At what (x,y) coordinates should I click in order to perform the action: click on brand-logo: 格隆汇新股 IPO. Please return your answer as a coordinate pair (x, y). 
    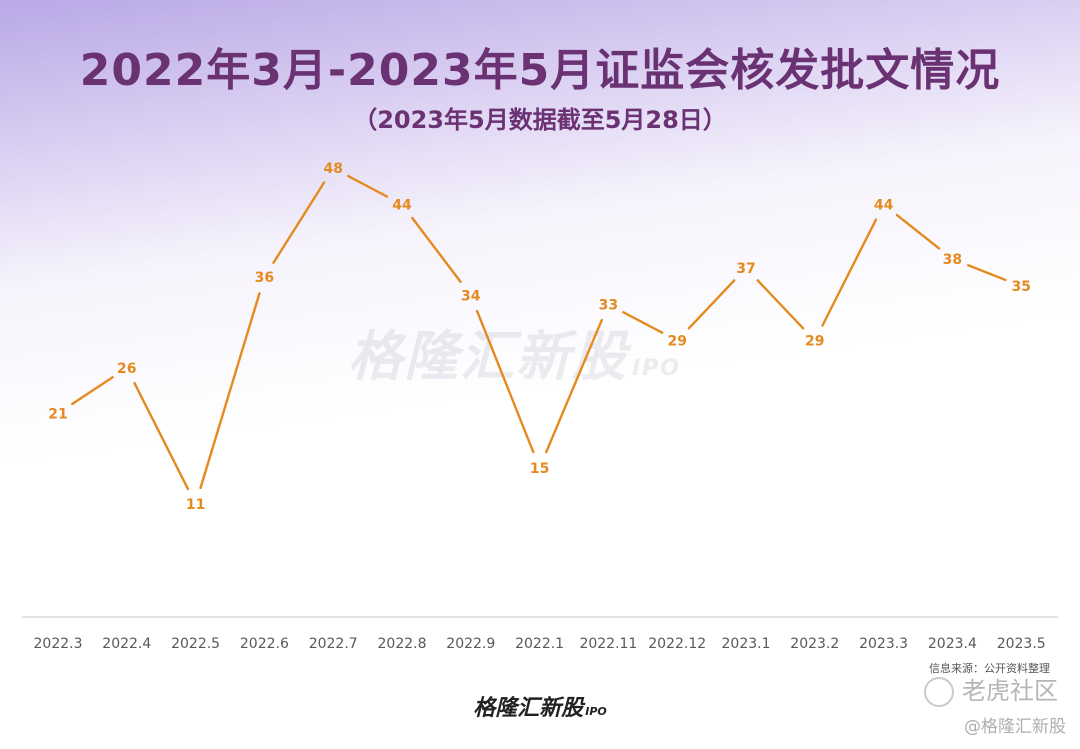
    Looking at the image, I should click on (540, 706).